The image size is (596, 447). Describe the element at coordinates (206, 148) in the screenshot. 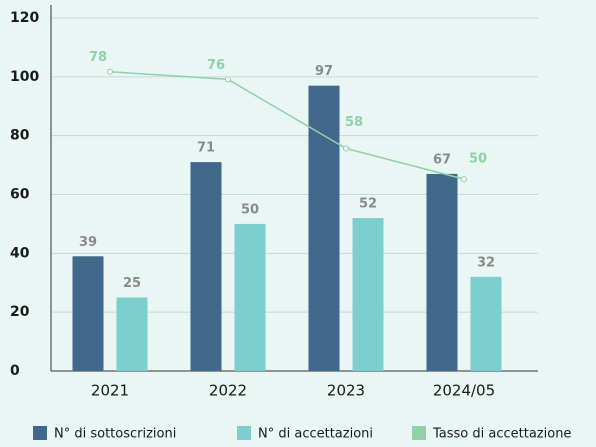

I see `data-label: 71` at that location.